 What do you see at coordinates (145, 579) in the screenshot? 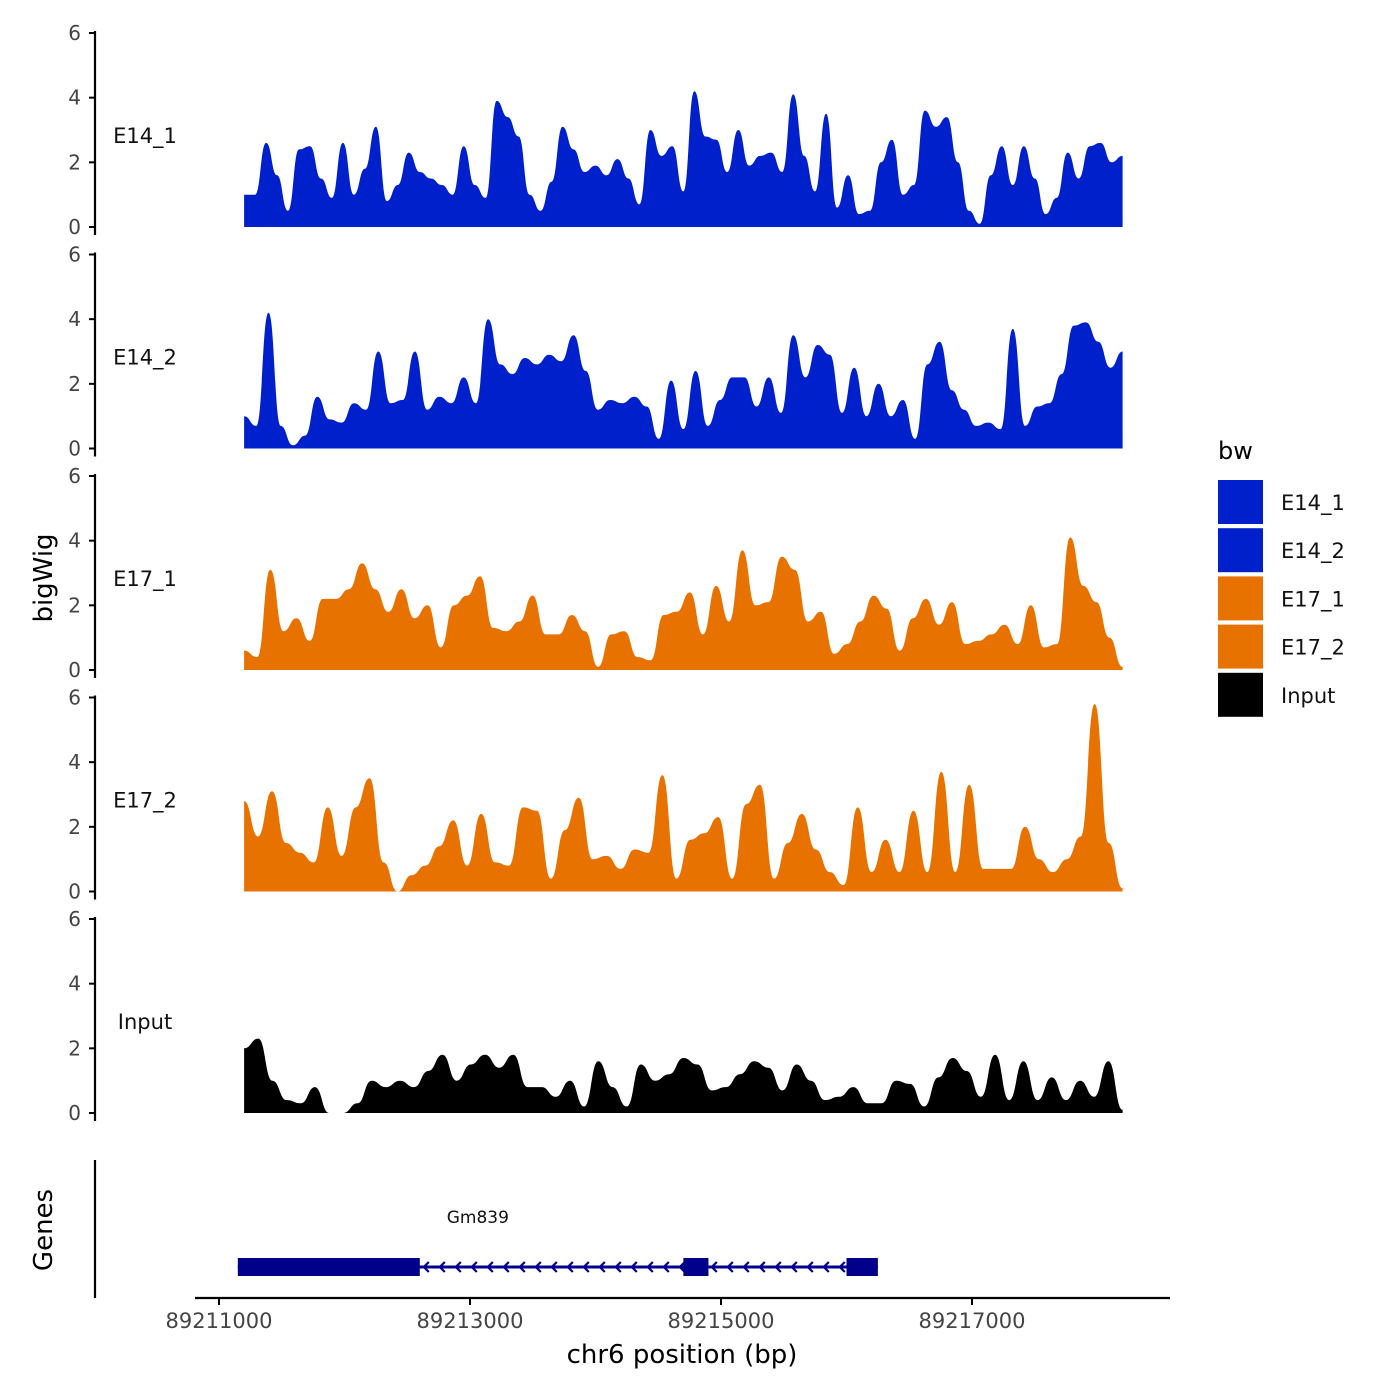
I see `track-label: E17_1` at bounding box center [145, 579].